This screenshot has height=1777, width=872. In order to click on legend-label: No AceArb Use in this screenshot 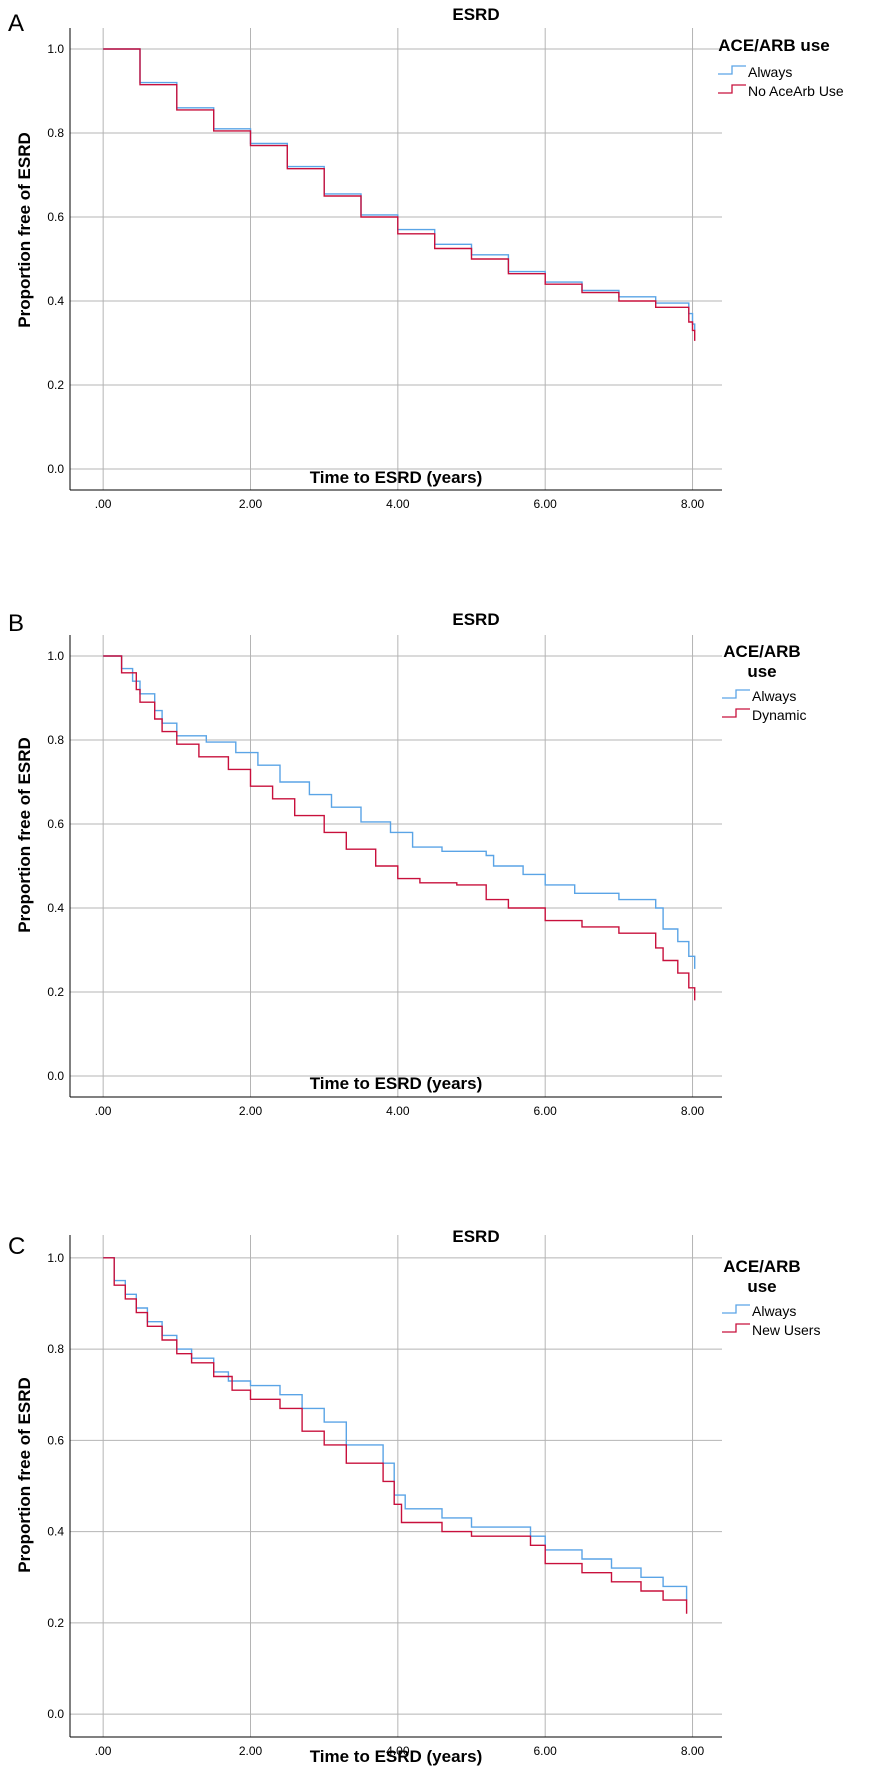, I will do `click(796, 91)`.